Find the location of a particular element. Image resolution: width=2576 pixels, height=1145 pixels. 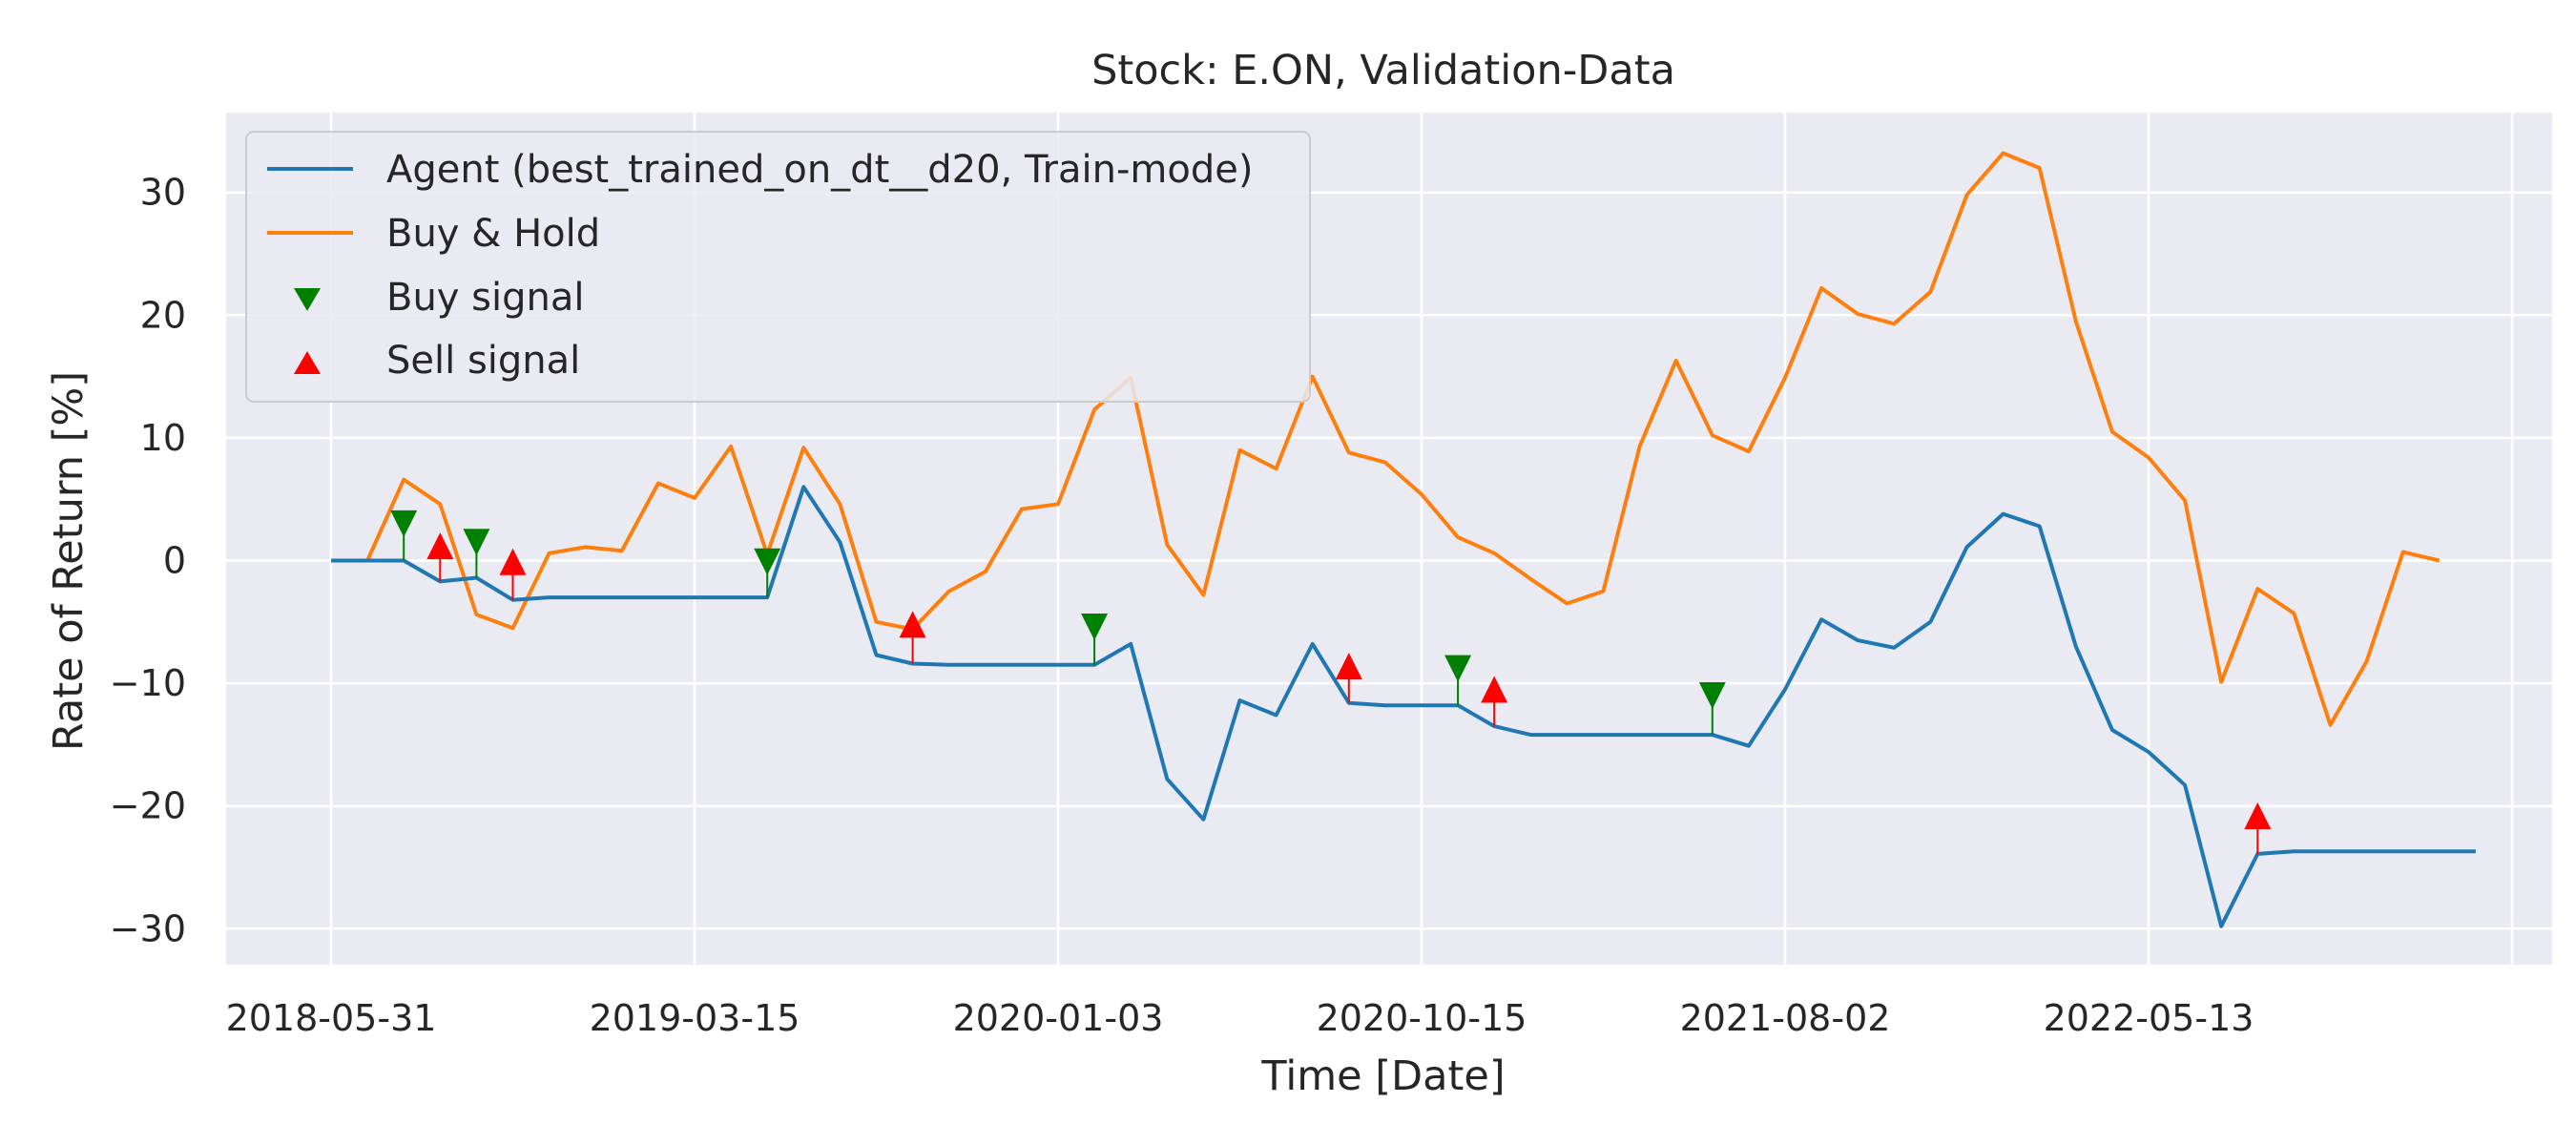

y-tick-label: 10 is located at coordinates (163, 438).